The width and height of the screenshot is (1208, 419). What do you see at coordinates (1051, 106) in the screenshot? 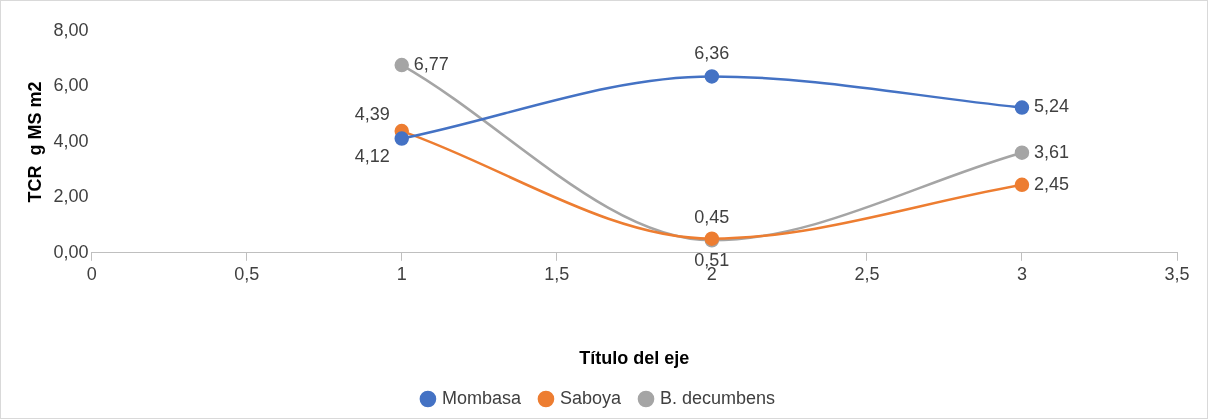
I see `data-label: 5,24` at bounding box center [1051, 106].